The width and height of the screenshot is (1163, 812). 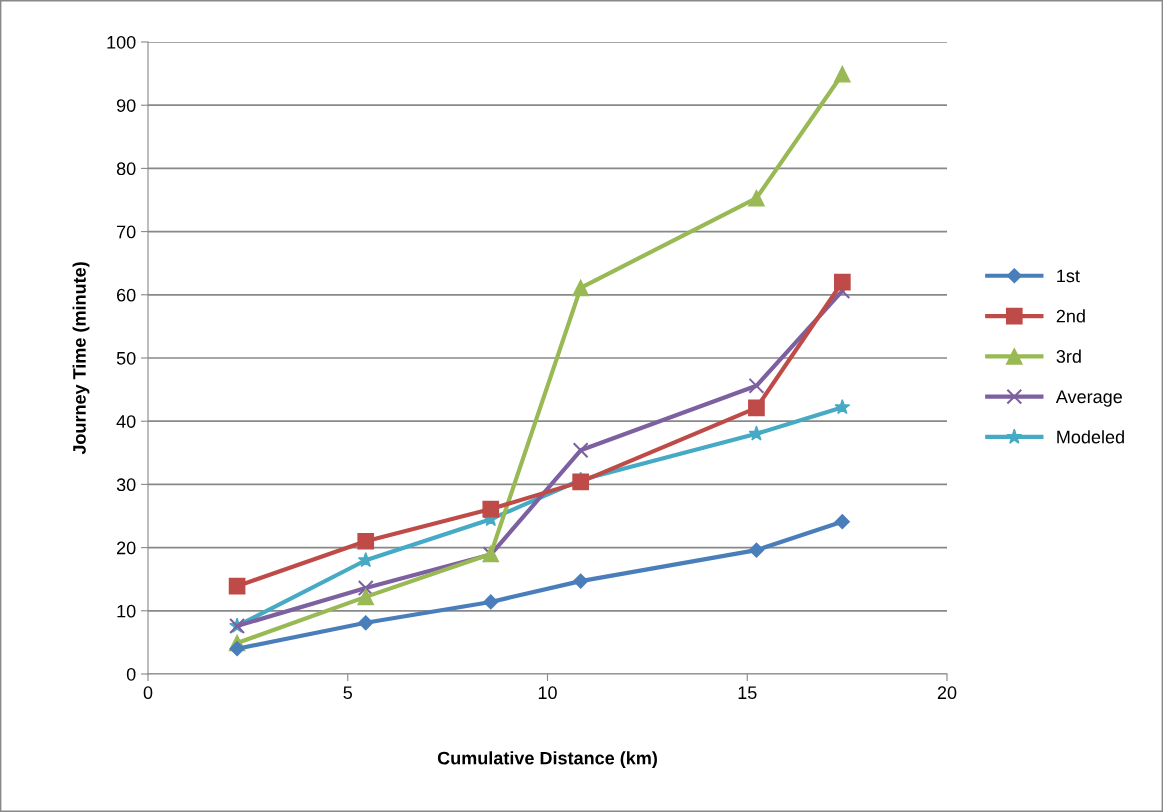 I want to click on y-tick-label: 80, so click(x=126, y=169).